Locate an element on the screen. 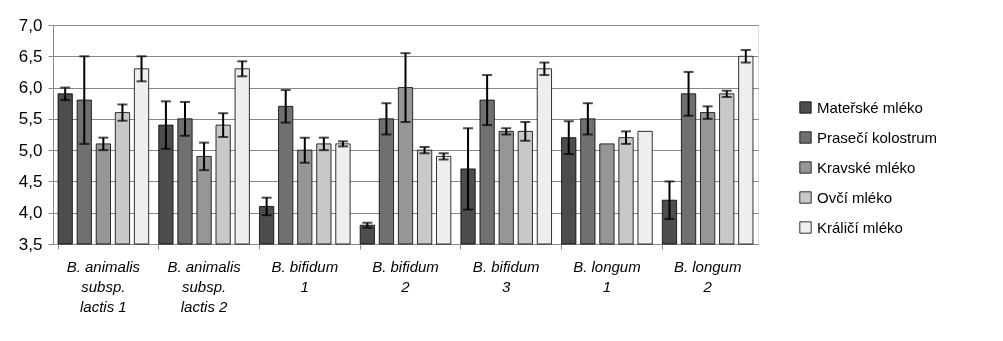  legend-label: Prasečí kolostrum is located at coordinates (877, 137).